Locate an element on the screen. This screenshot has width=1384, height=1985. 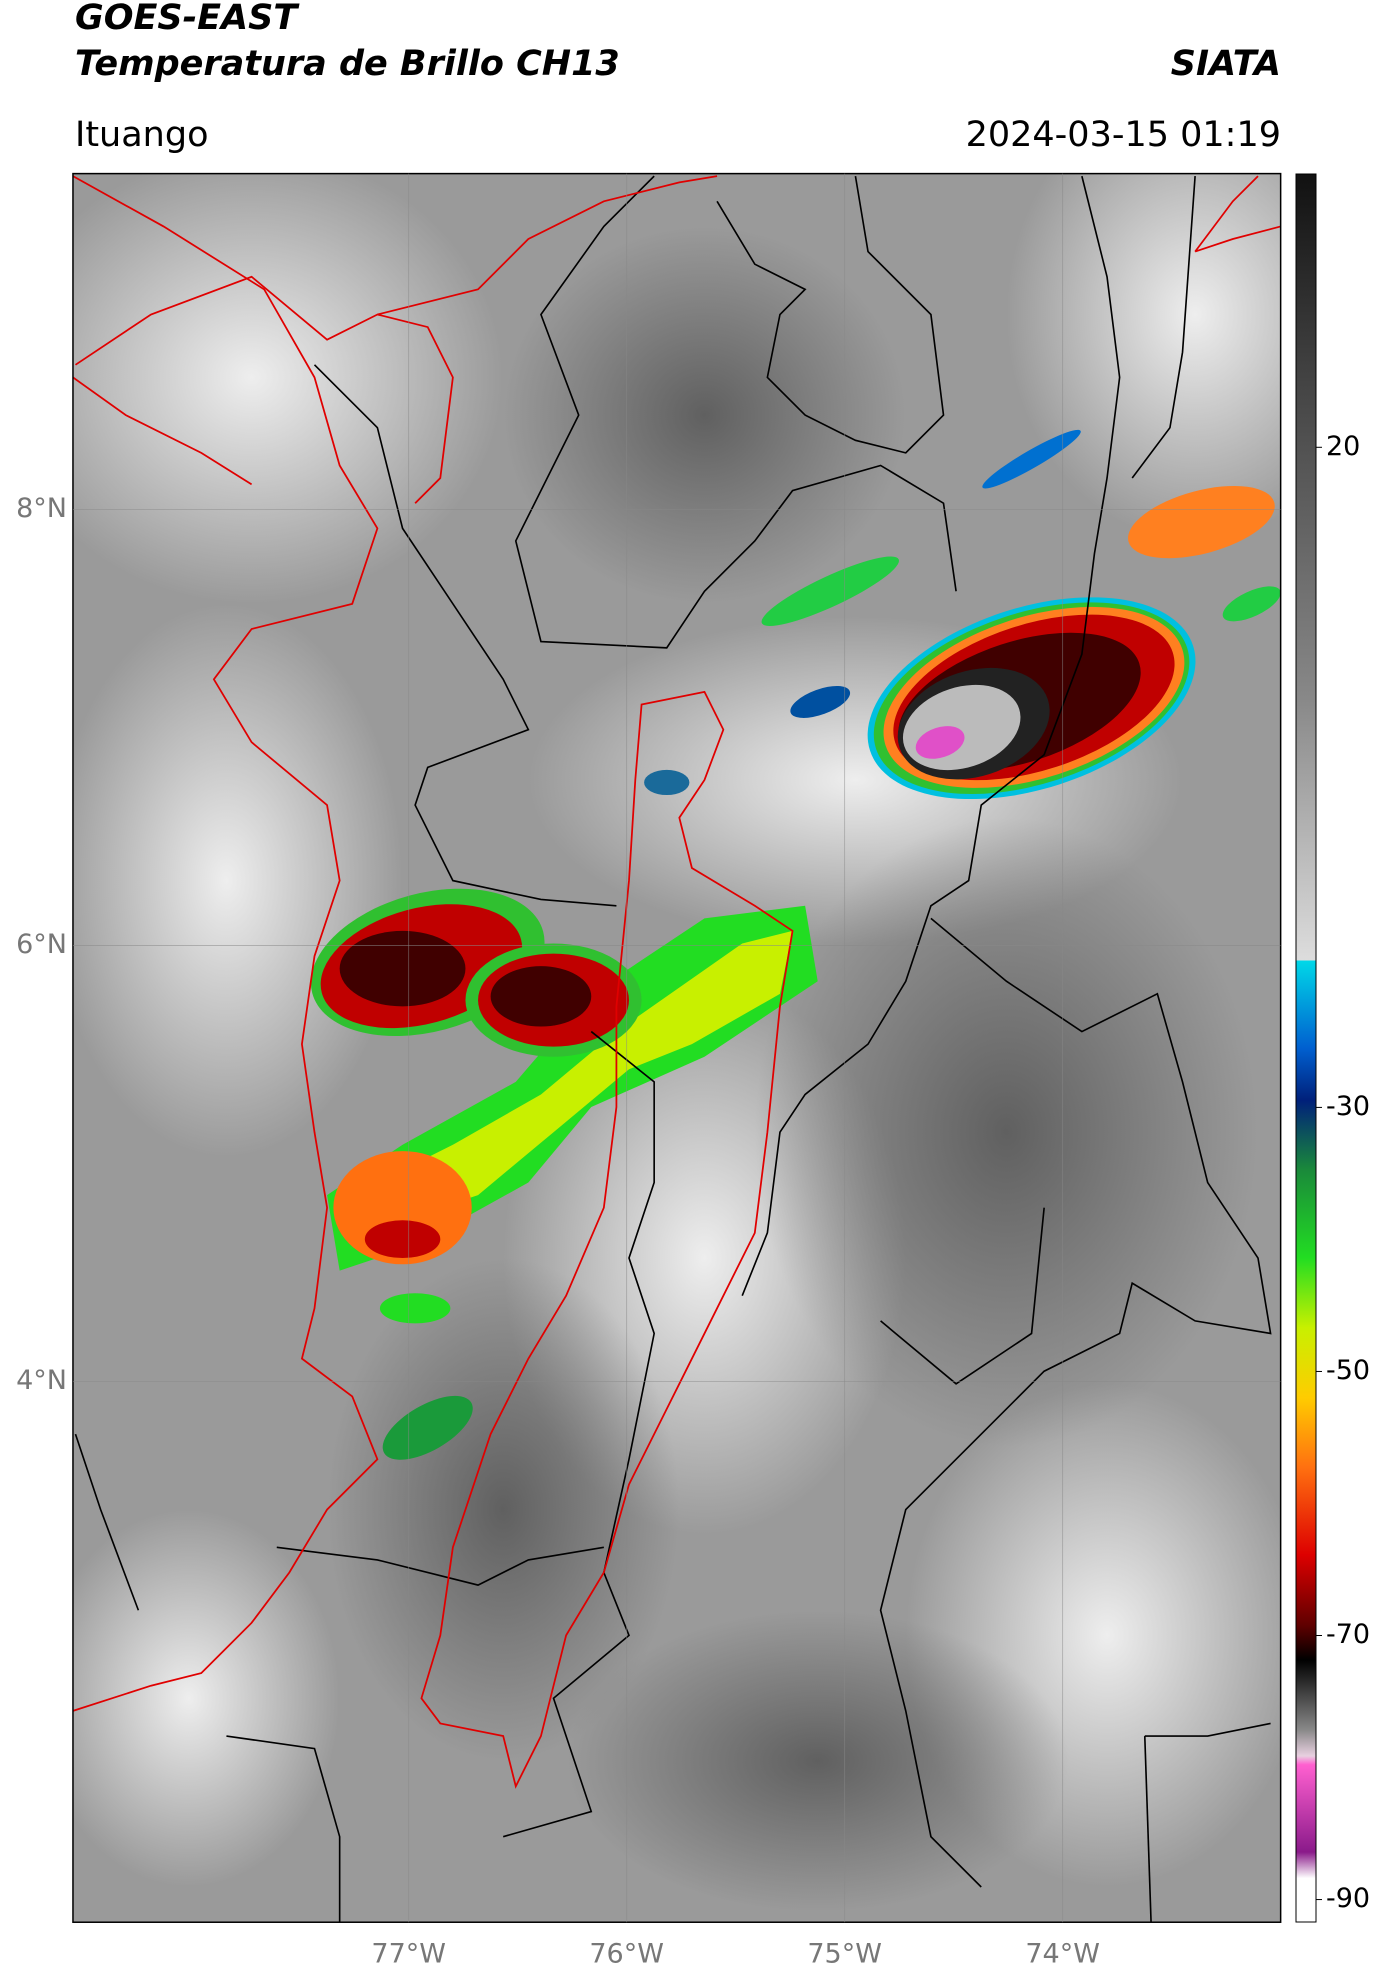
subtitle: Temperatura de Brillo CH13 is located at coordinates (347, 64).